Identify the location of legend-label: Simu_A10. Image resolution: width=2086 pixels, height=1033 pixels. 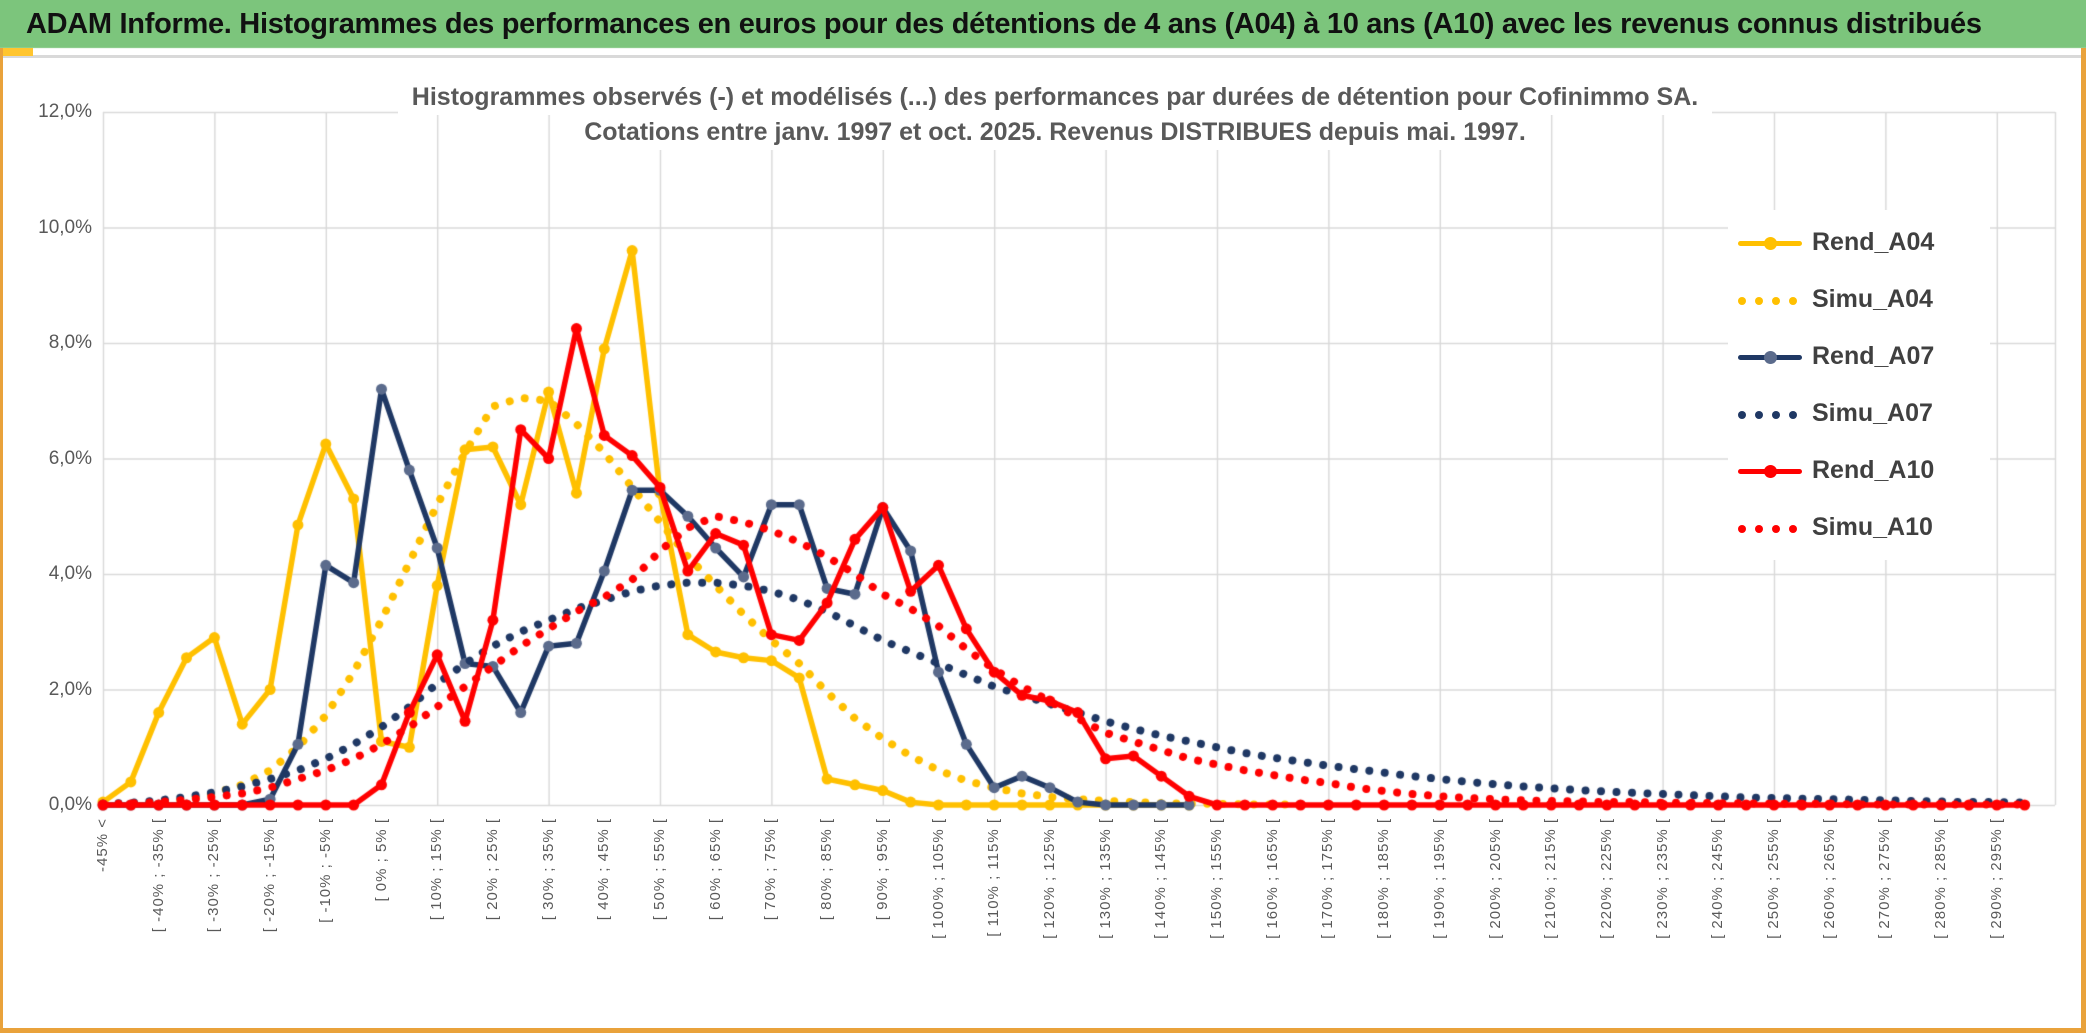
(1872, 527).